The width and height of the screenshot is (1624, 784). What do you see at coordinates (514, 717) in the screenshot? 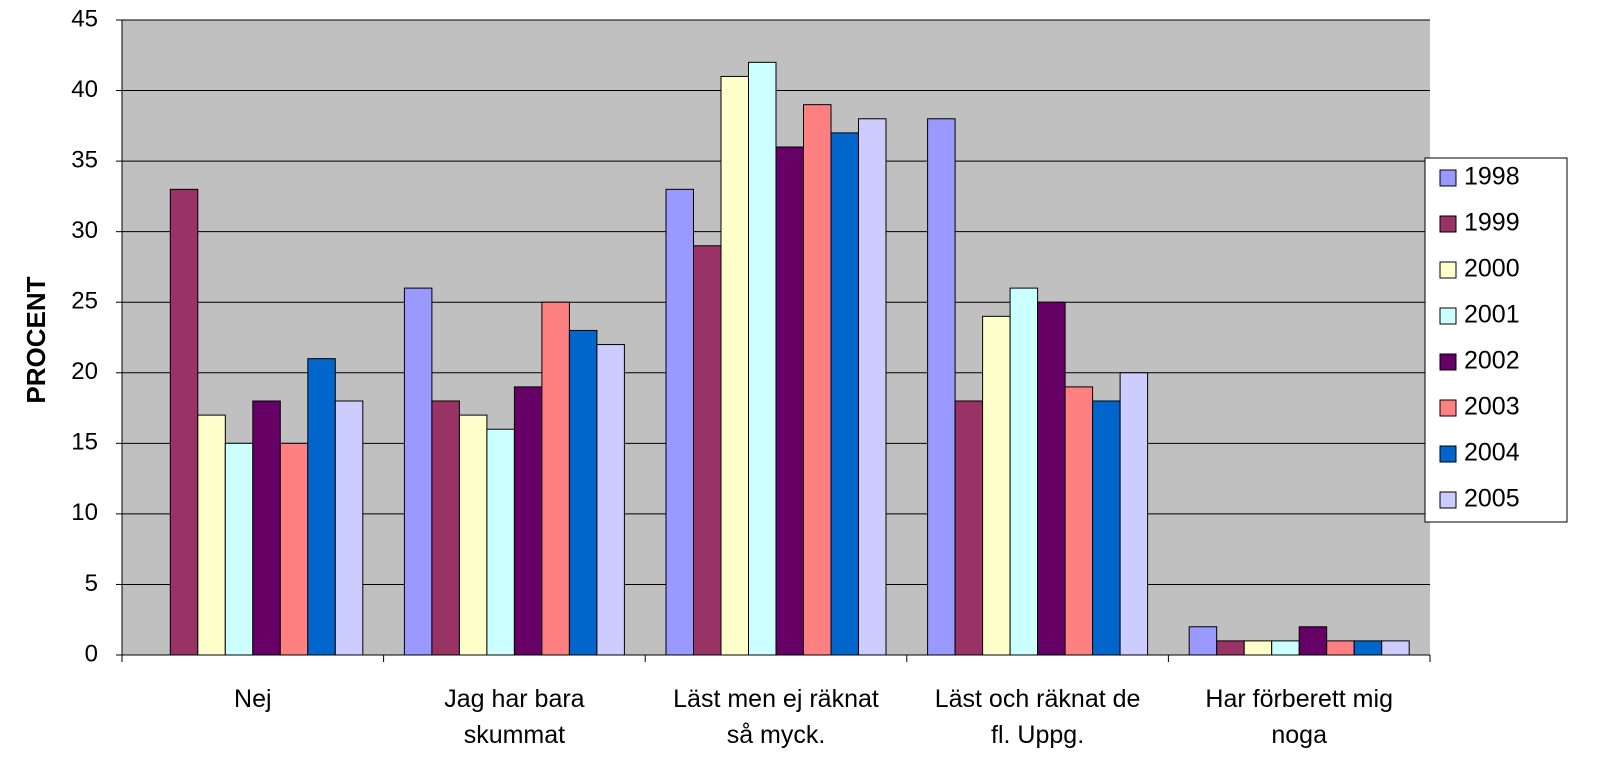
I see `x-tick-label: Jag har bara skummat` at bounding box center [514, 717].